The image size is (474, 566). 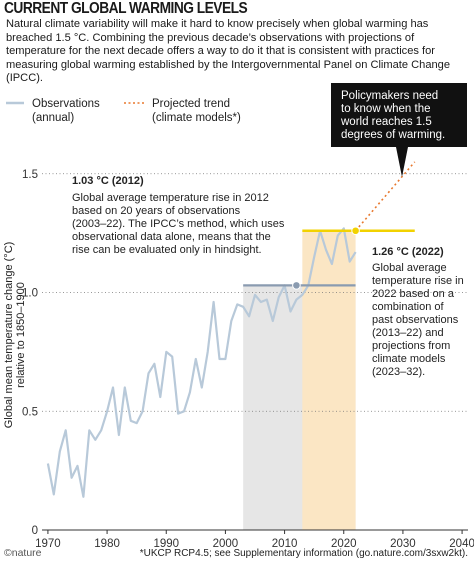 I want to click on annotation-2022-line: (2013–22) and, so click(x=408, y=333).